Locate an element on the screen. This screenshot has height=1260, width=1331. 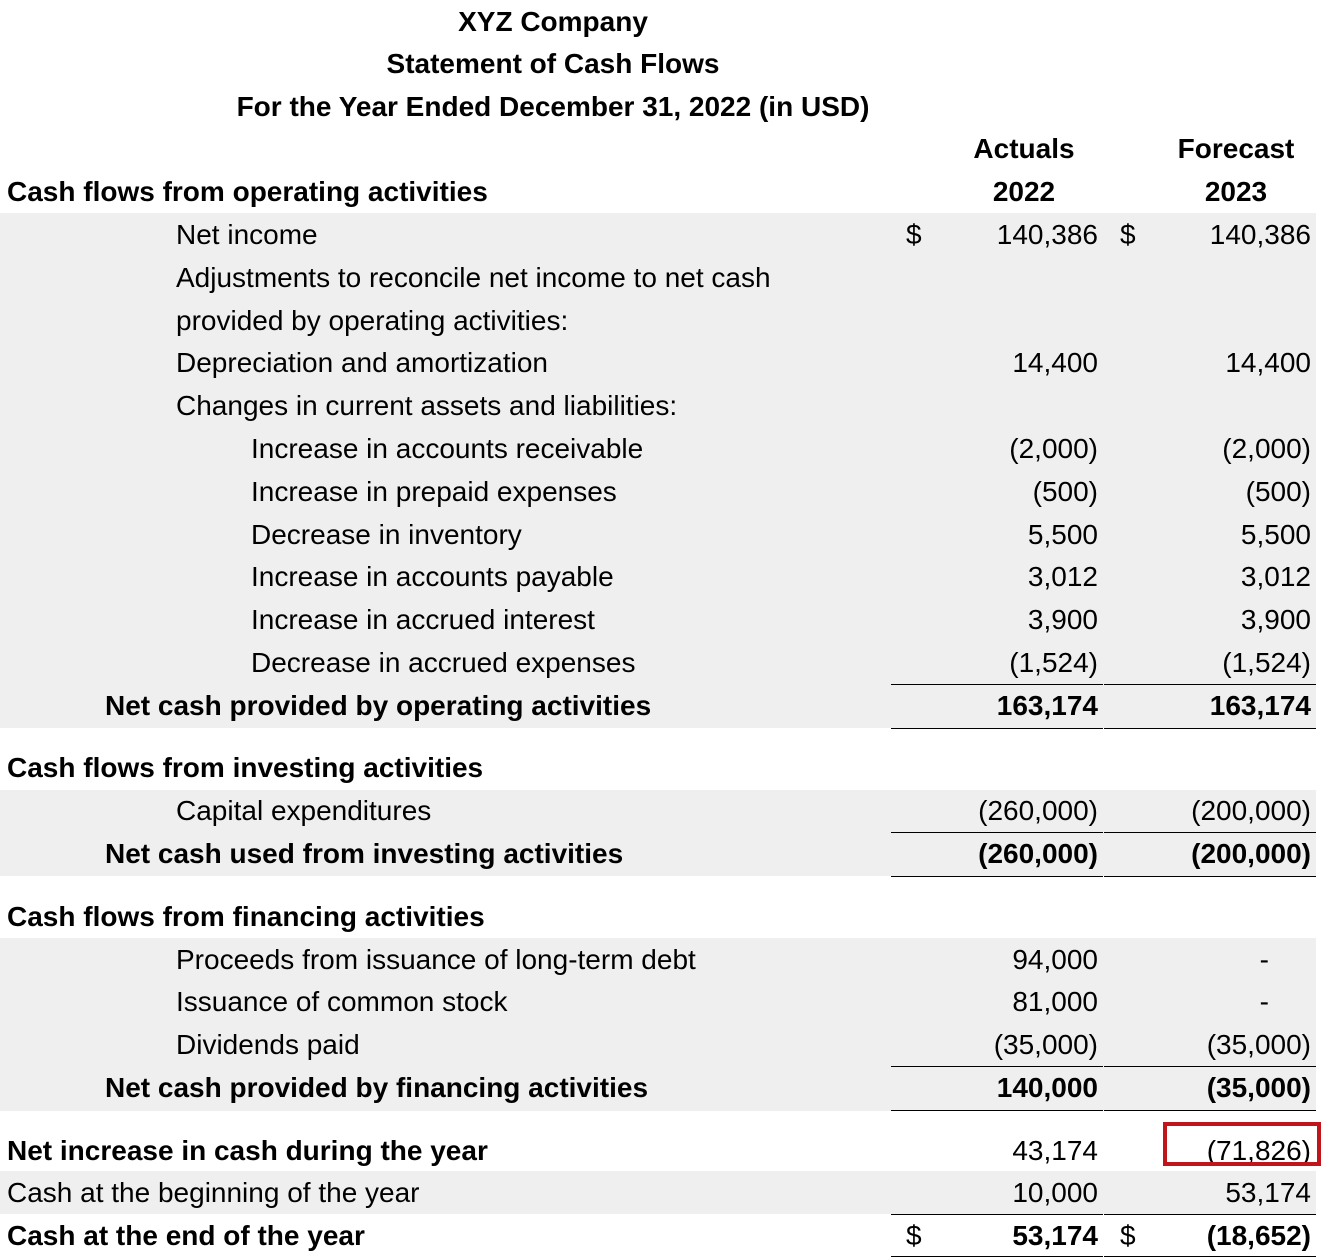
actuals-value: (500) is located at coordinates (1065, 491).